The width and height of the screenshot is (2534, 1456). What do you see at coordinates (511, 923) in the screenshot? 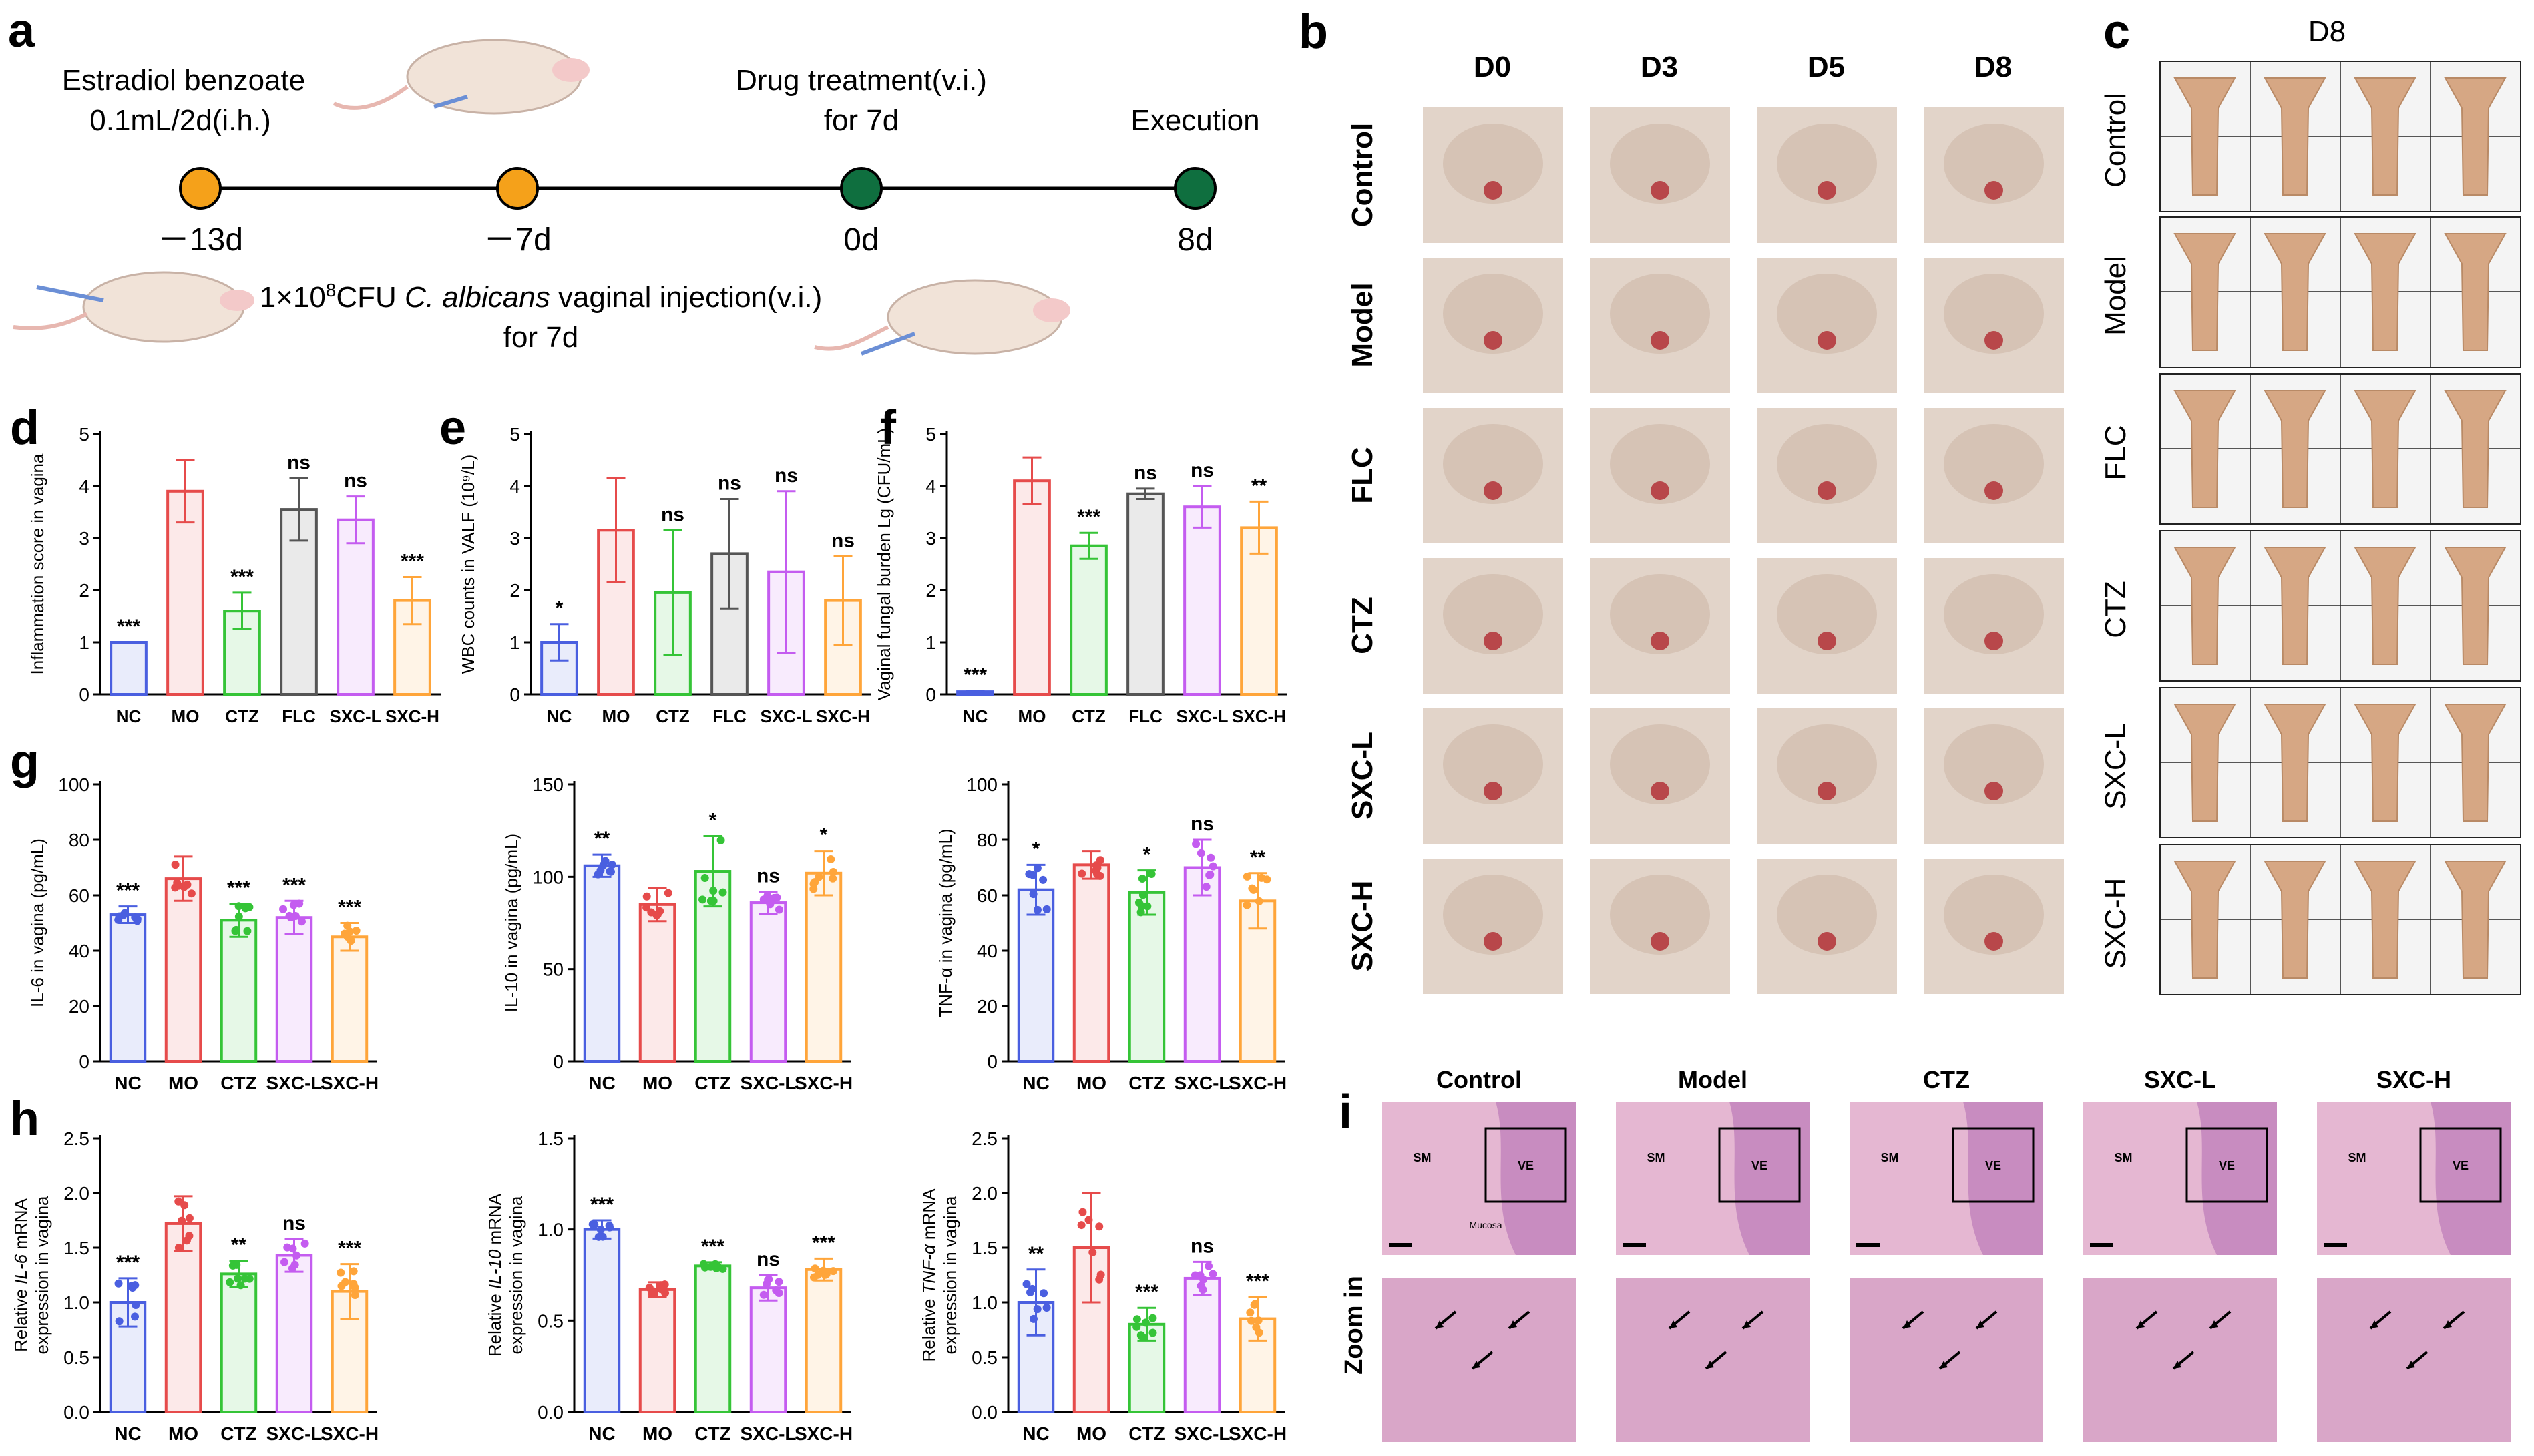
I see `y-axis-label: IL-10 in vagina (pg/mL)` at bounding box center [511, 923].